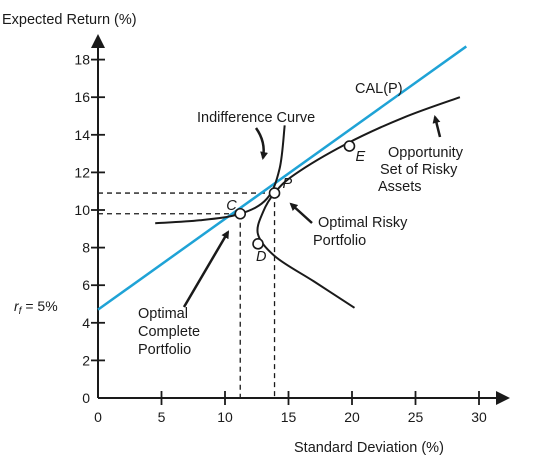 This screenshot has height=465, width=540. What do you see at coordinates (82, 210) in the screenshot?
I see `y-tick-label: 10` at bounding box center [82, 210].